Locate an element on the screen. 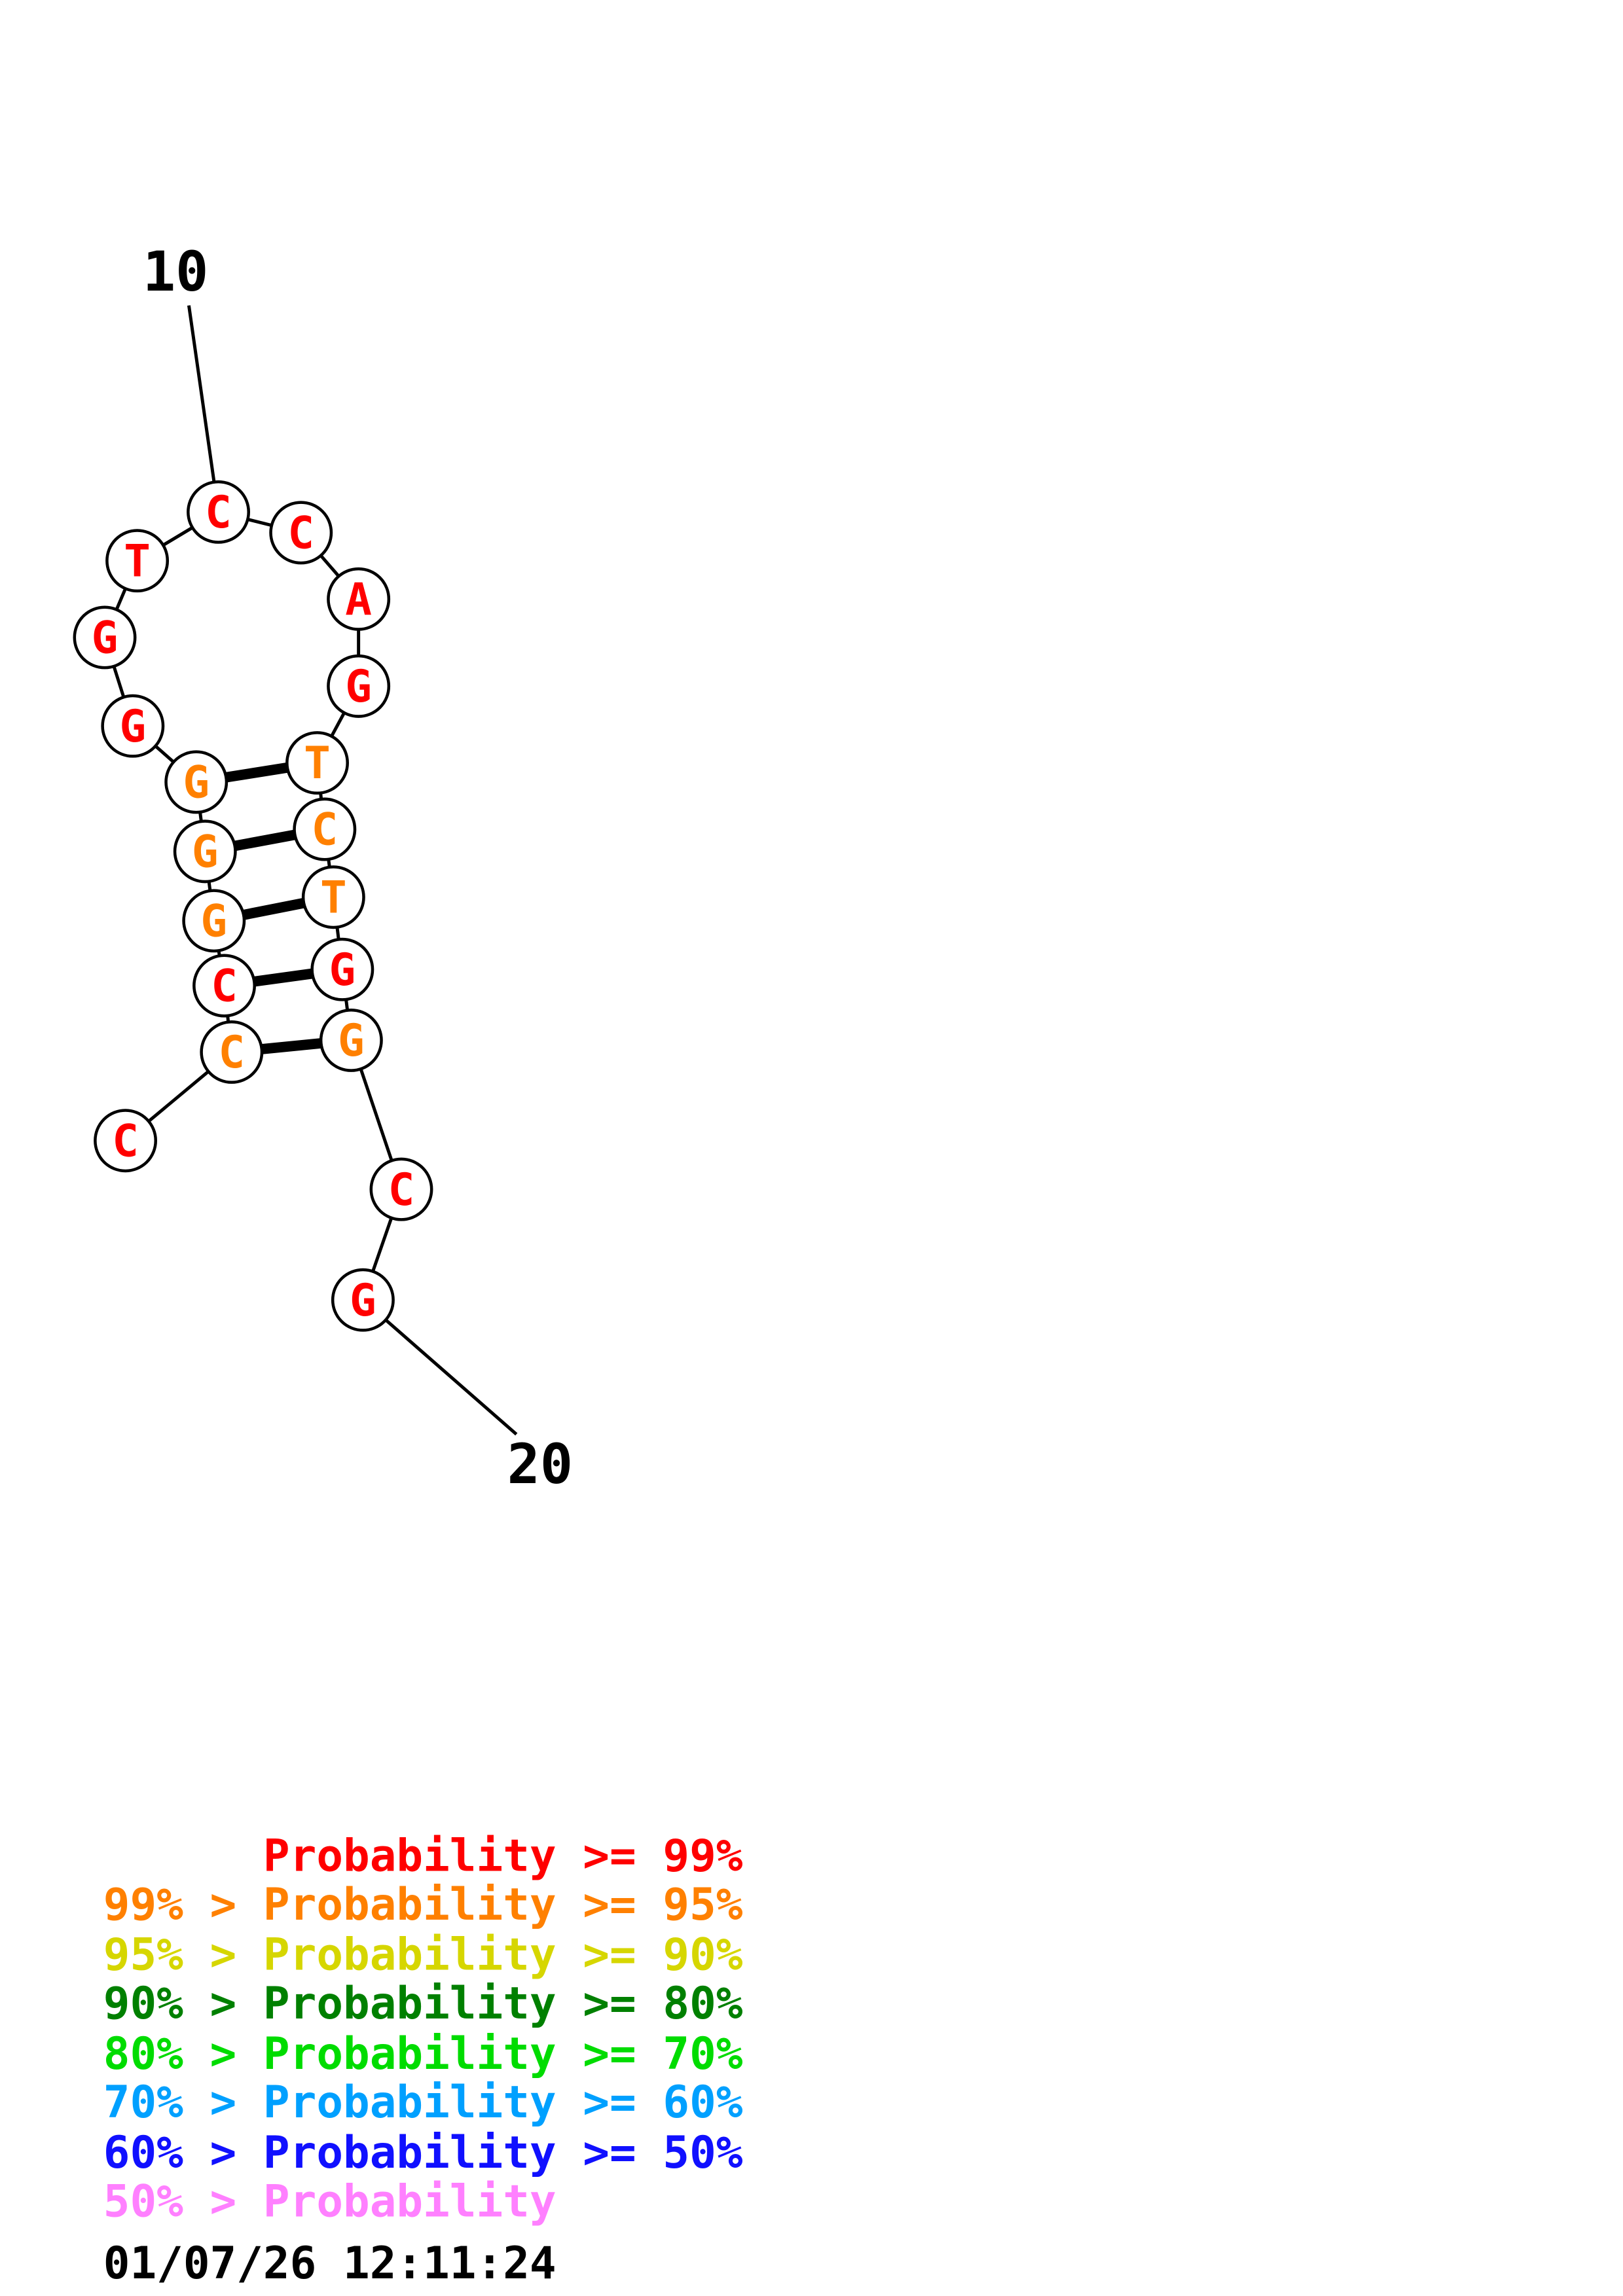  nucleotide-8-G: G is located at coordinates (105, 637).